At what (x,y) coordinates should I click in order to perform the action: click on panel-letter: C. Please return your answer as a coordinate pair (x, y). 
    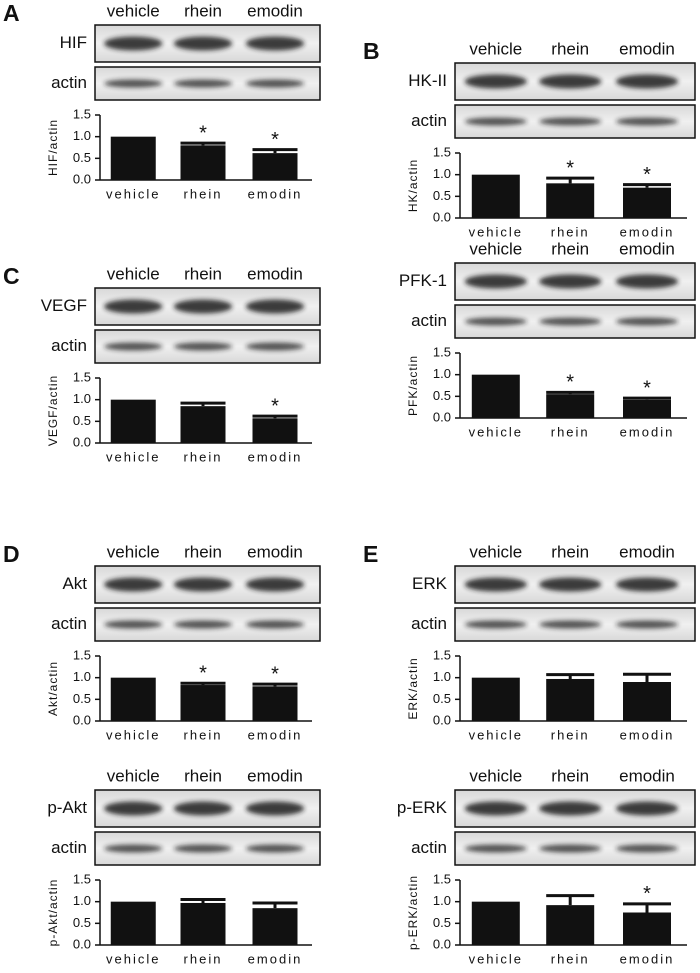
    Looking at the image, I should click on (11, 276).